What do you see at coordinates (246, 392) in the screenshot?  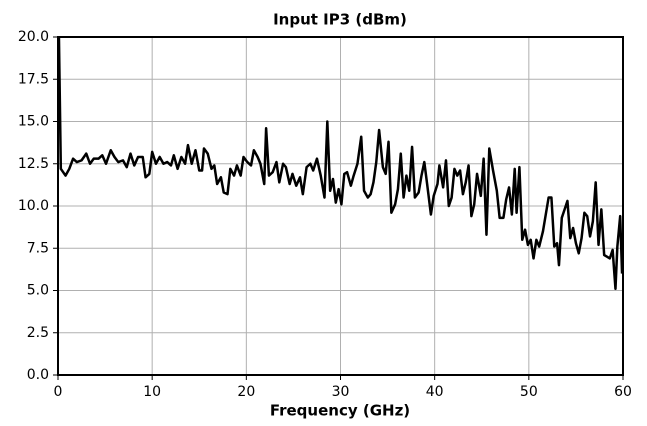 I see `x-tick-label: 20` at bounding box center [246, 392].